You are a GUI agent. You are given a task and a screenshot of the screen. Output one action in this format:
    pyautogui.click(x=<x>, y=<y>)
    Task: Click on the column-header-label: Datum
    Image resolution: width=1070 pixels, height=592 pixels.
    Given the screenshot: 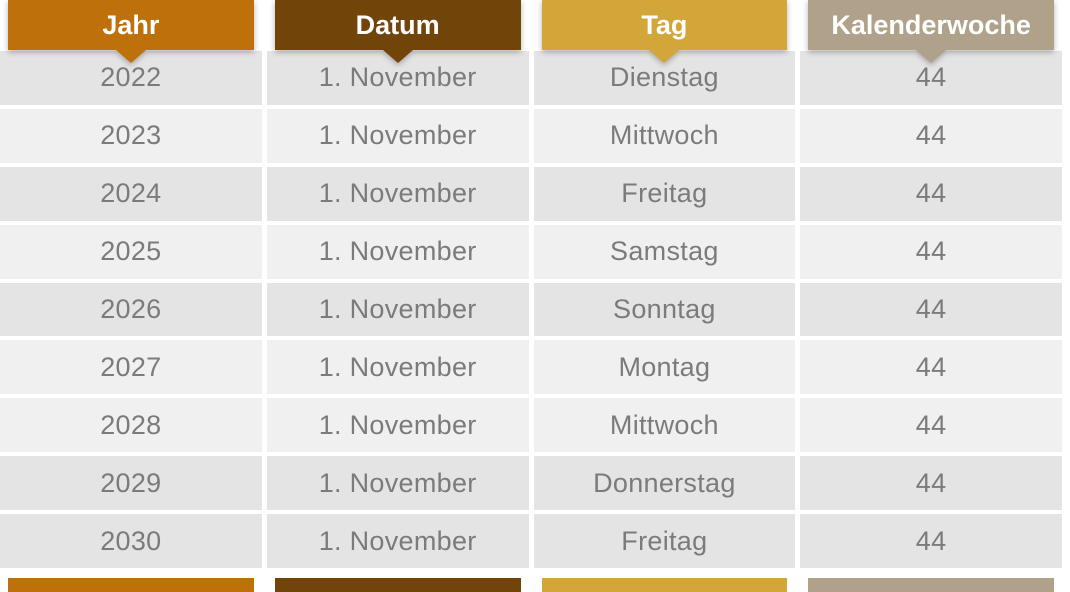 What is the action you would take?
    pyautogui.click(x=397, y=24)
    